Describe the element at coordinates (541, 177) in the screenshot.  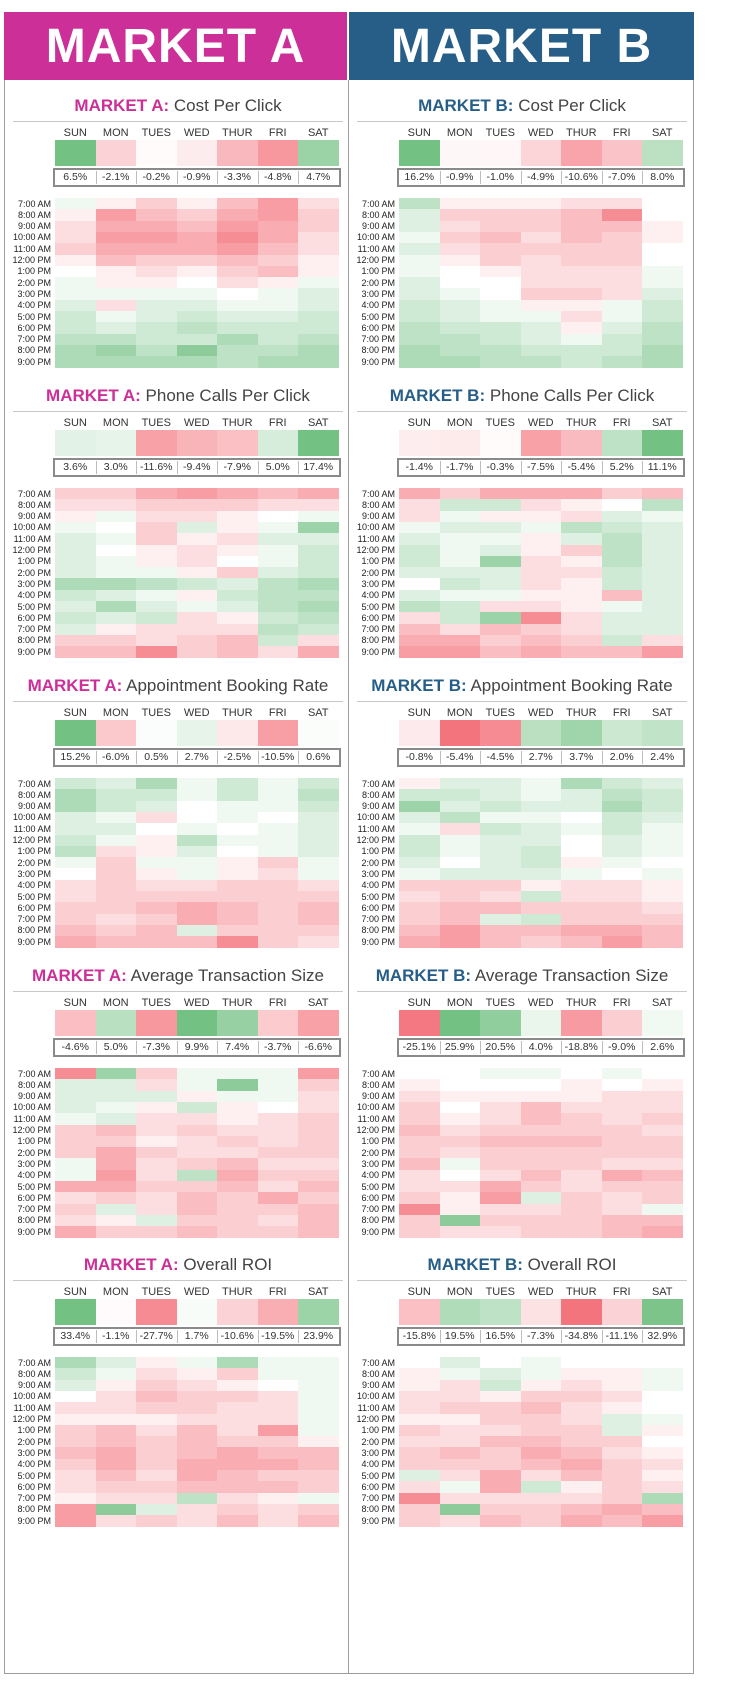
I see `percent-value: -4.9%` at that location.